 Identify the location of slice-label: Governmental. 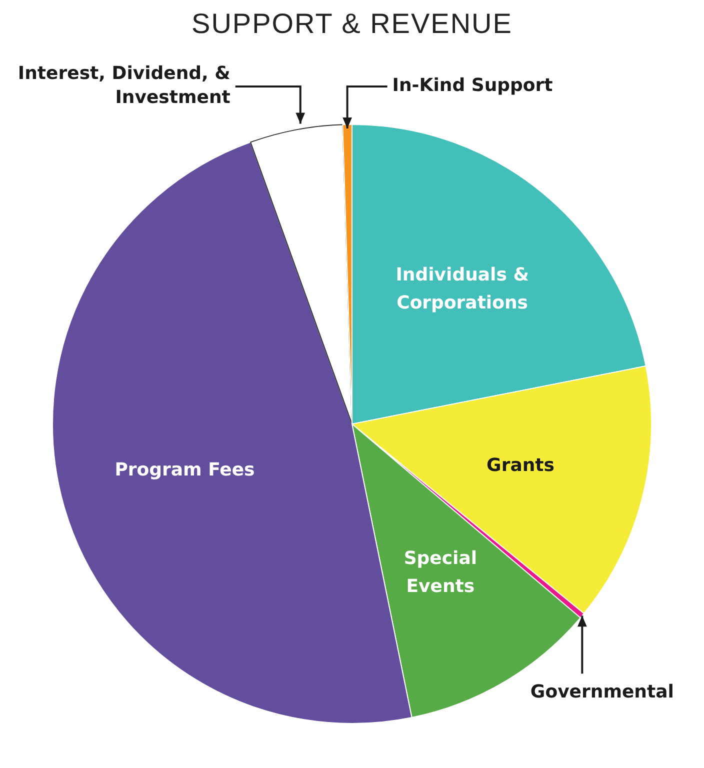
(602, 691).